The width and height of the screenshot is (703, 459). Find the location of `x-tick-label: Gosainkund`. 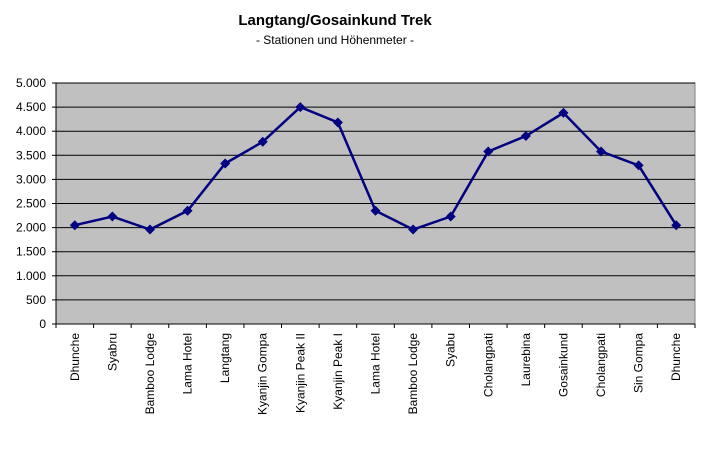

x-tick-label: Gosainkund is located at coordinates (563, 365).